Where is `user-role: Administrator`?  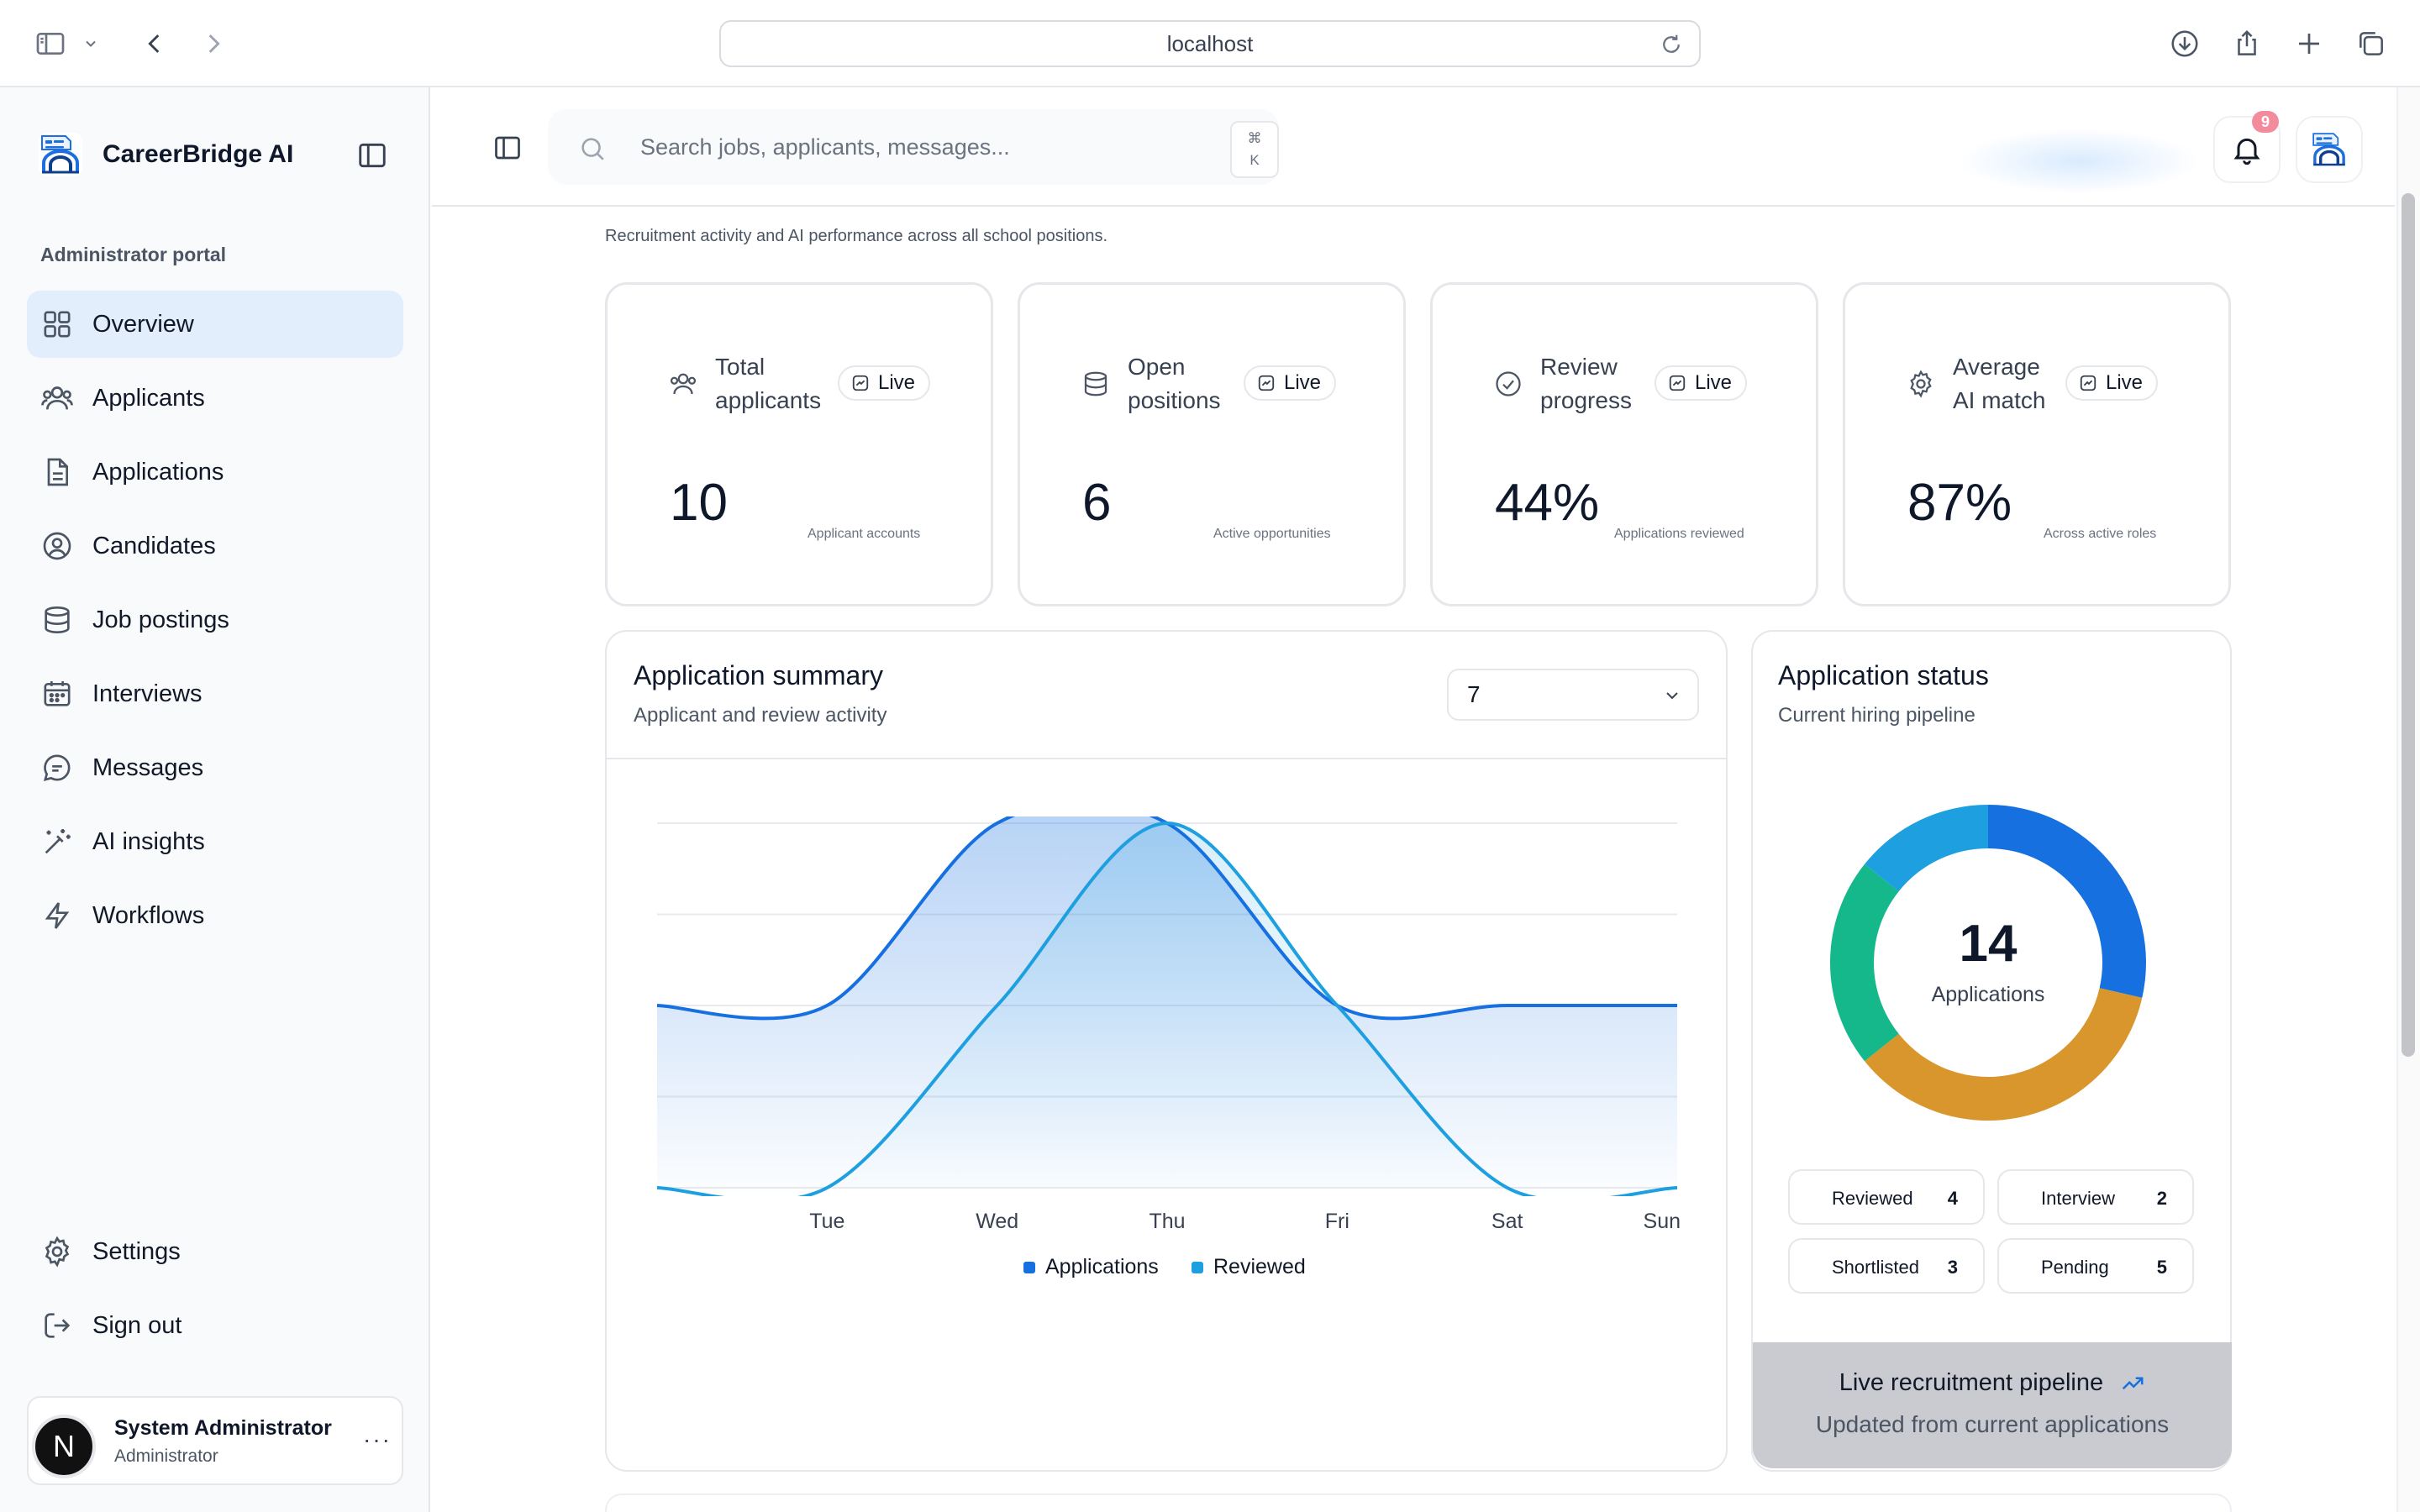 user-role: Administrator is located at coordinates (166, 1456).